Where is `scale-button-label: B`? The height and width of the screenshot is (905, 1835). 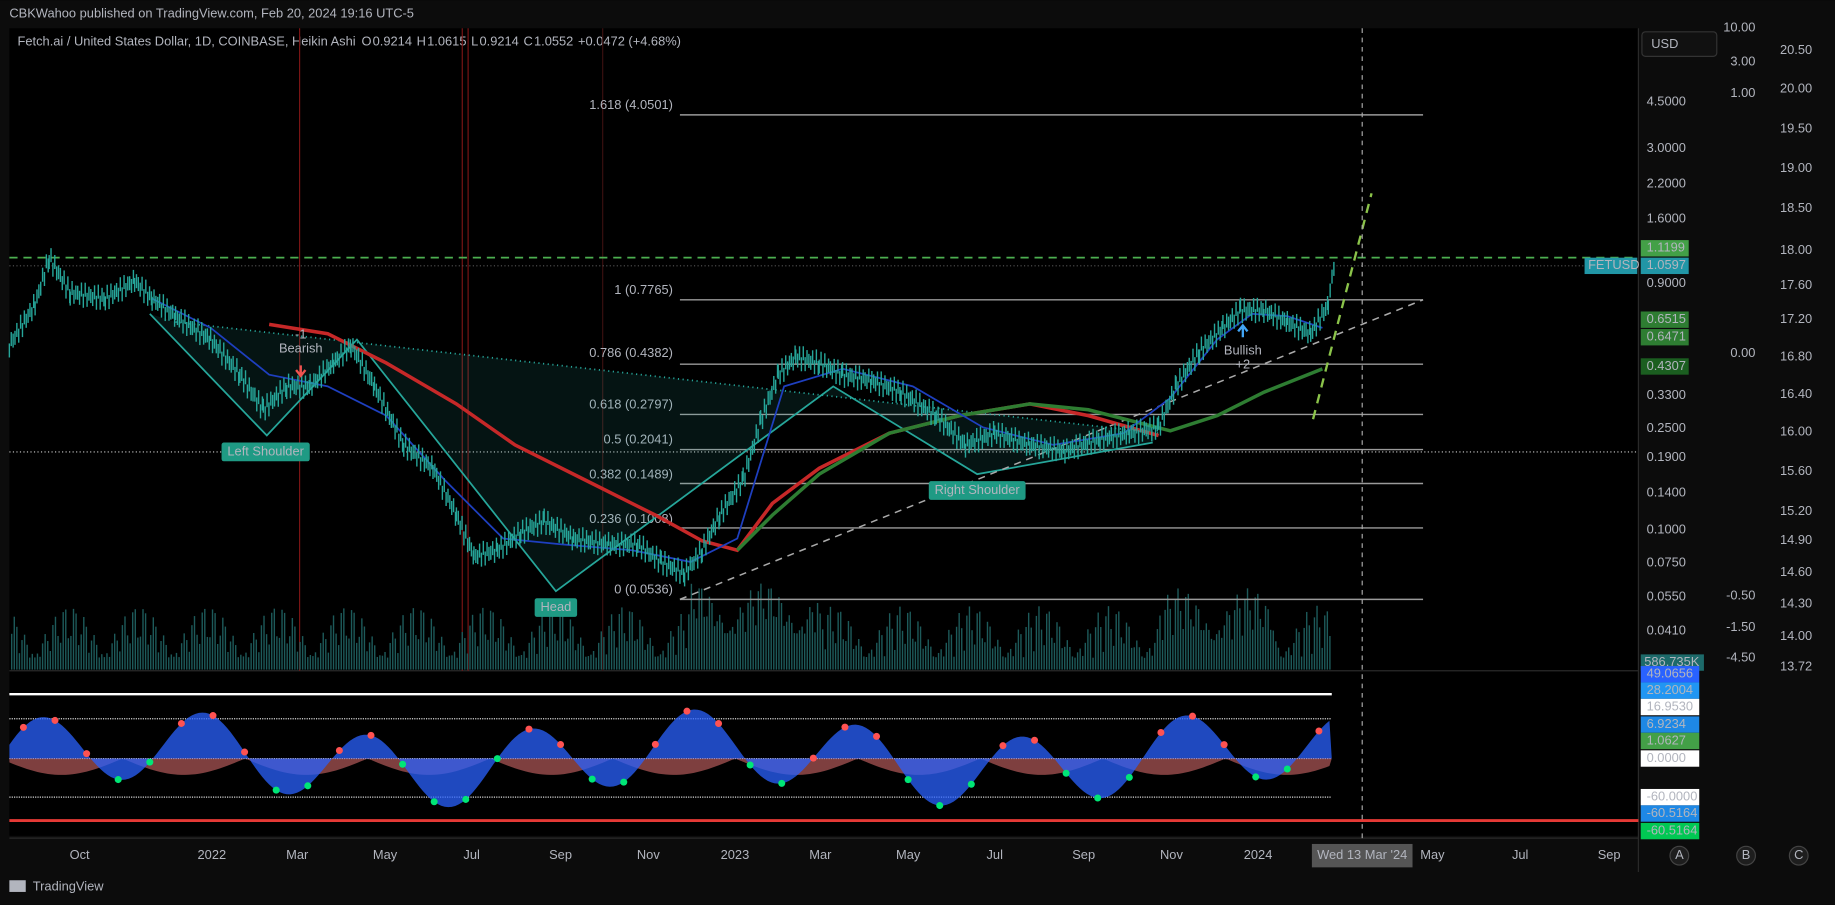 scale-button-label: B is located at coordinates (1746, 854).